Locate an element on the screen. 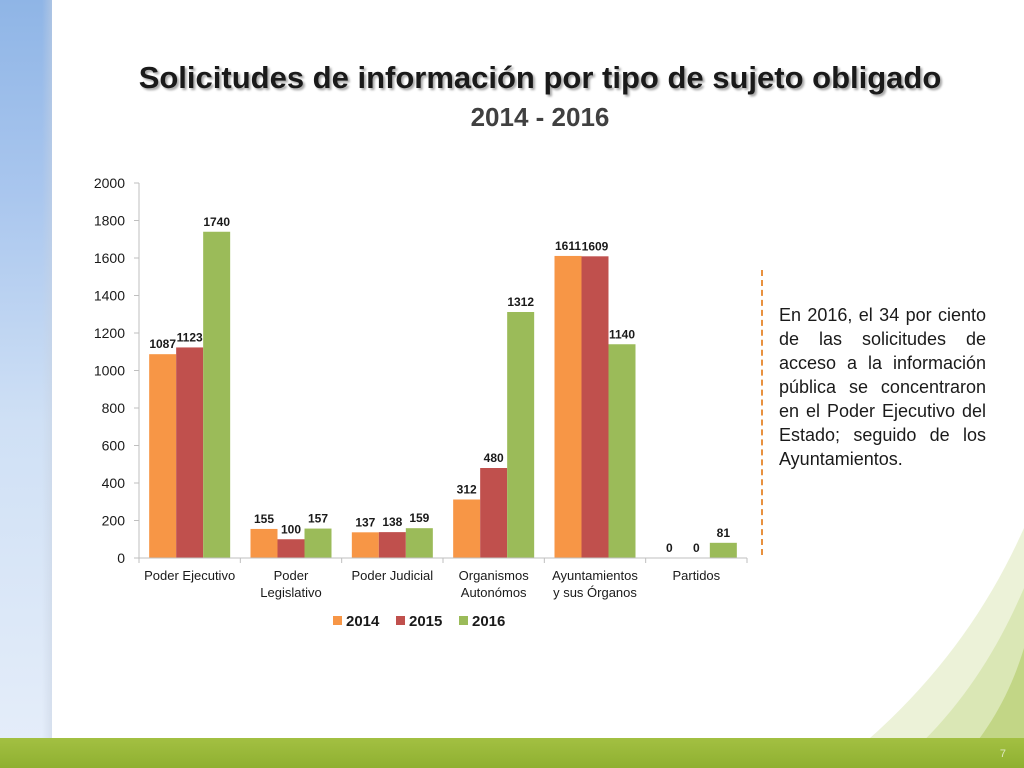 This screenshot has height=768, width=1024. data-label-2016: 1740 is located at coordinates (216, 222).